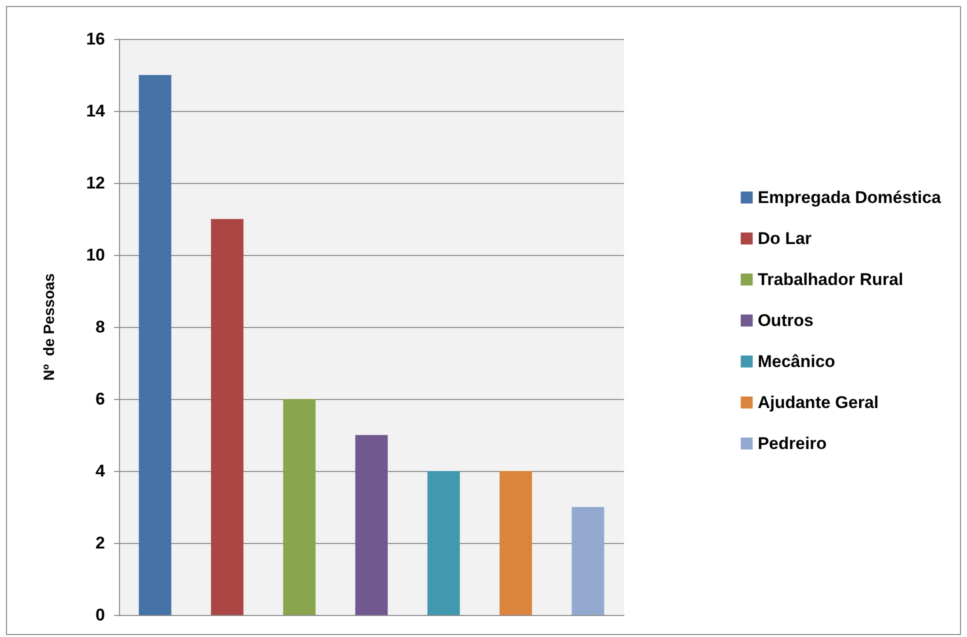  Describe the element at coordinates (95, 183) in the screenshot. I see `y-tick-label: 12` at that location.